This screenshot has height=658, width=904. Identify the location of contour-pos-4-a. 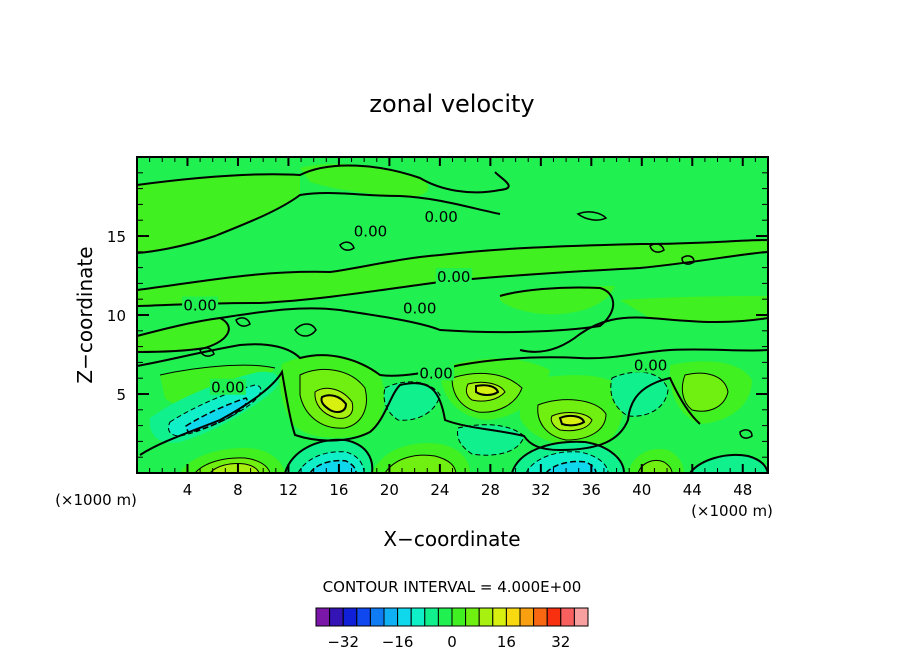
(333, 398).